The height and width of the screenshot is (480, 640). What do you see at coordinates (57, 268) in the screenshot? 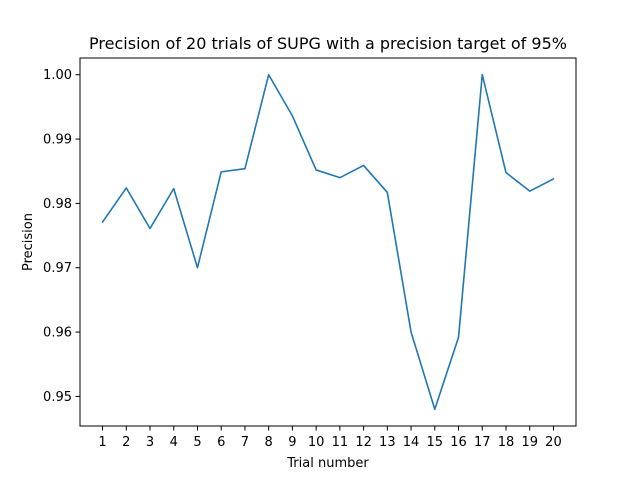
I see `y-tick-label: 0.97` at bounding box center [57, 268].